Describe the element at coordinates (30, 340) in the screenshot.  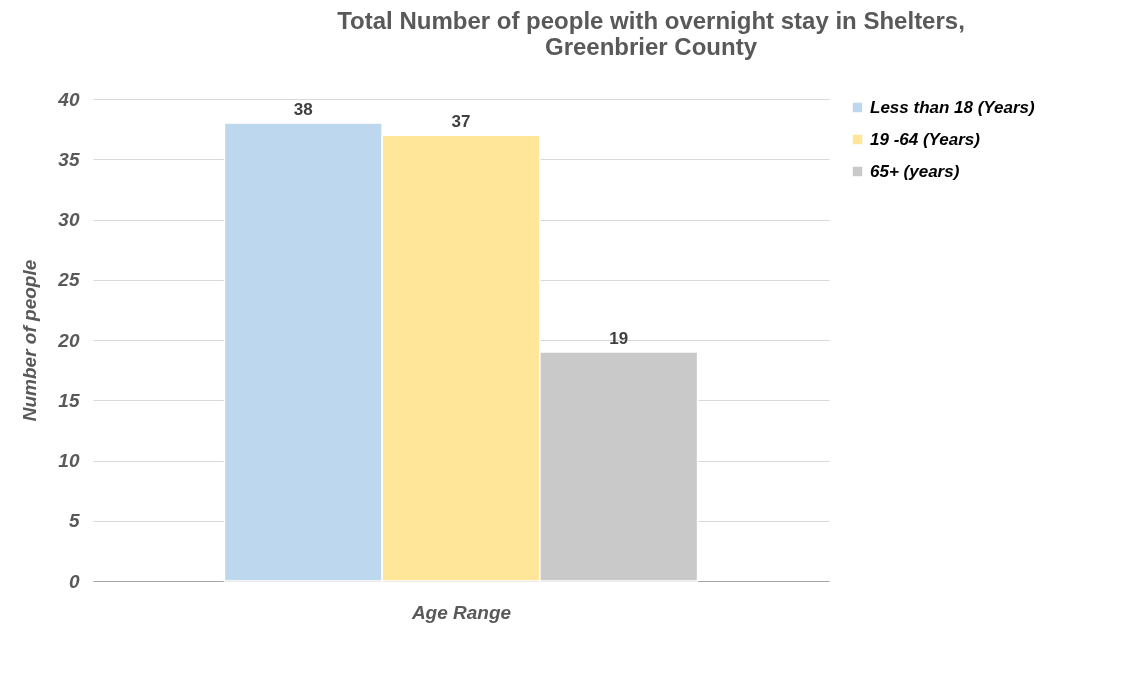
I see `y-axis-title: Number of people` at that location.